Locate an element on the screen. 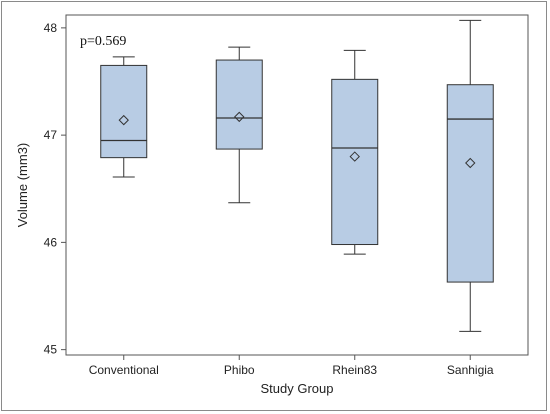  x-axis: Conventional Phibo Rhein83 Sanhigia is located at coordinates (291, 366).